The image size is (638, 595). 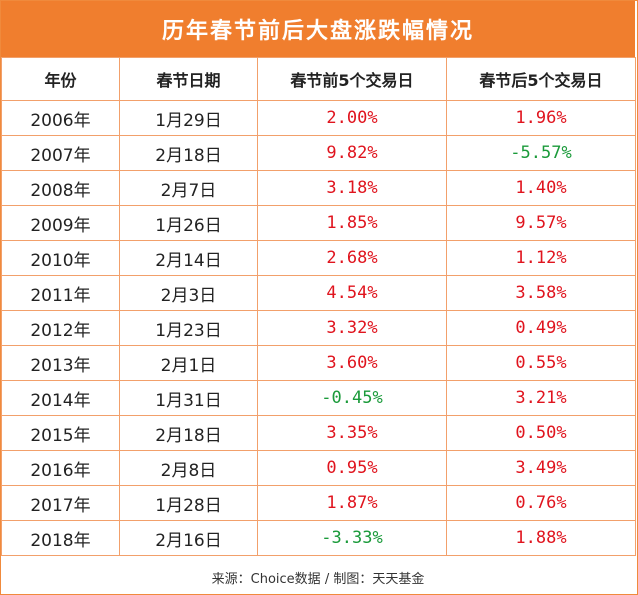 I want to click on date-cell: 1月23日, so click(x=188, y=328).